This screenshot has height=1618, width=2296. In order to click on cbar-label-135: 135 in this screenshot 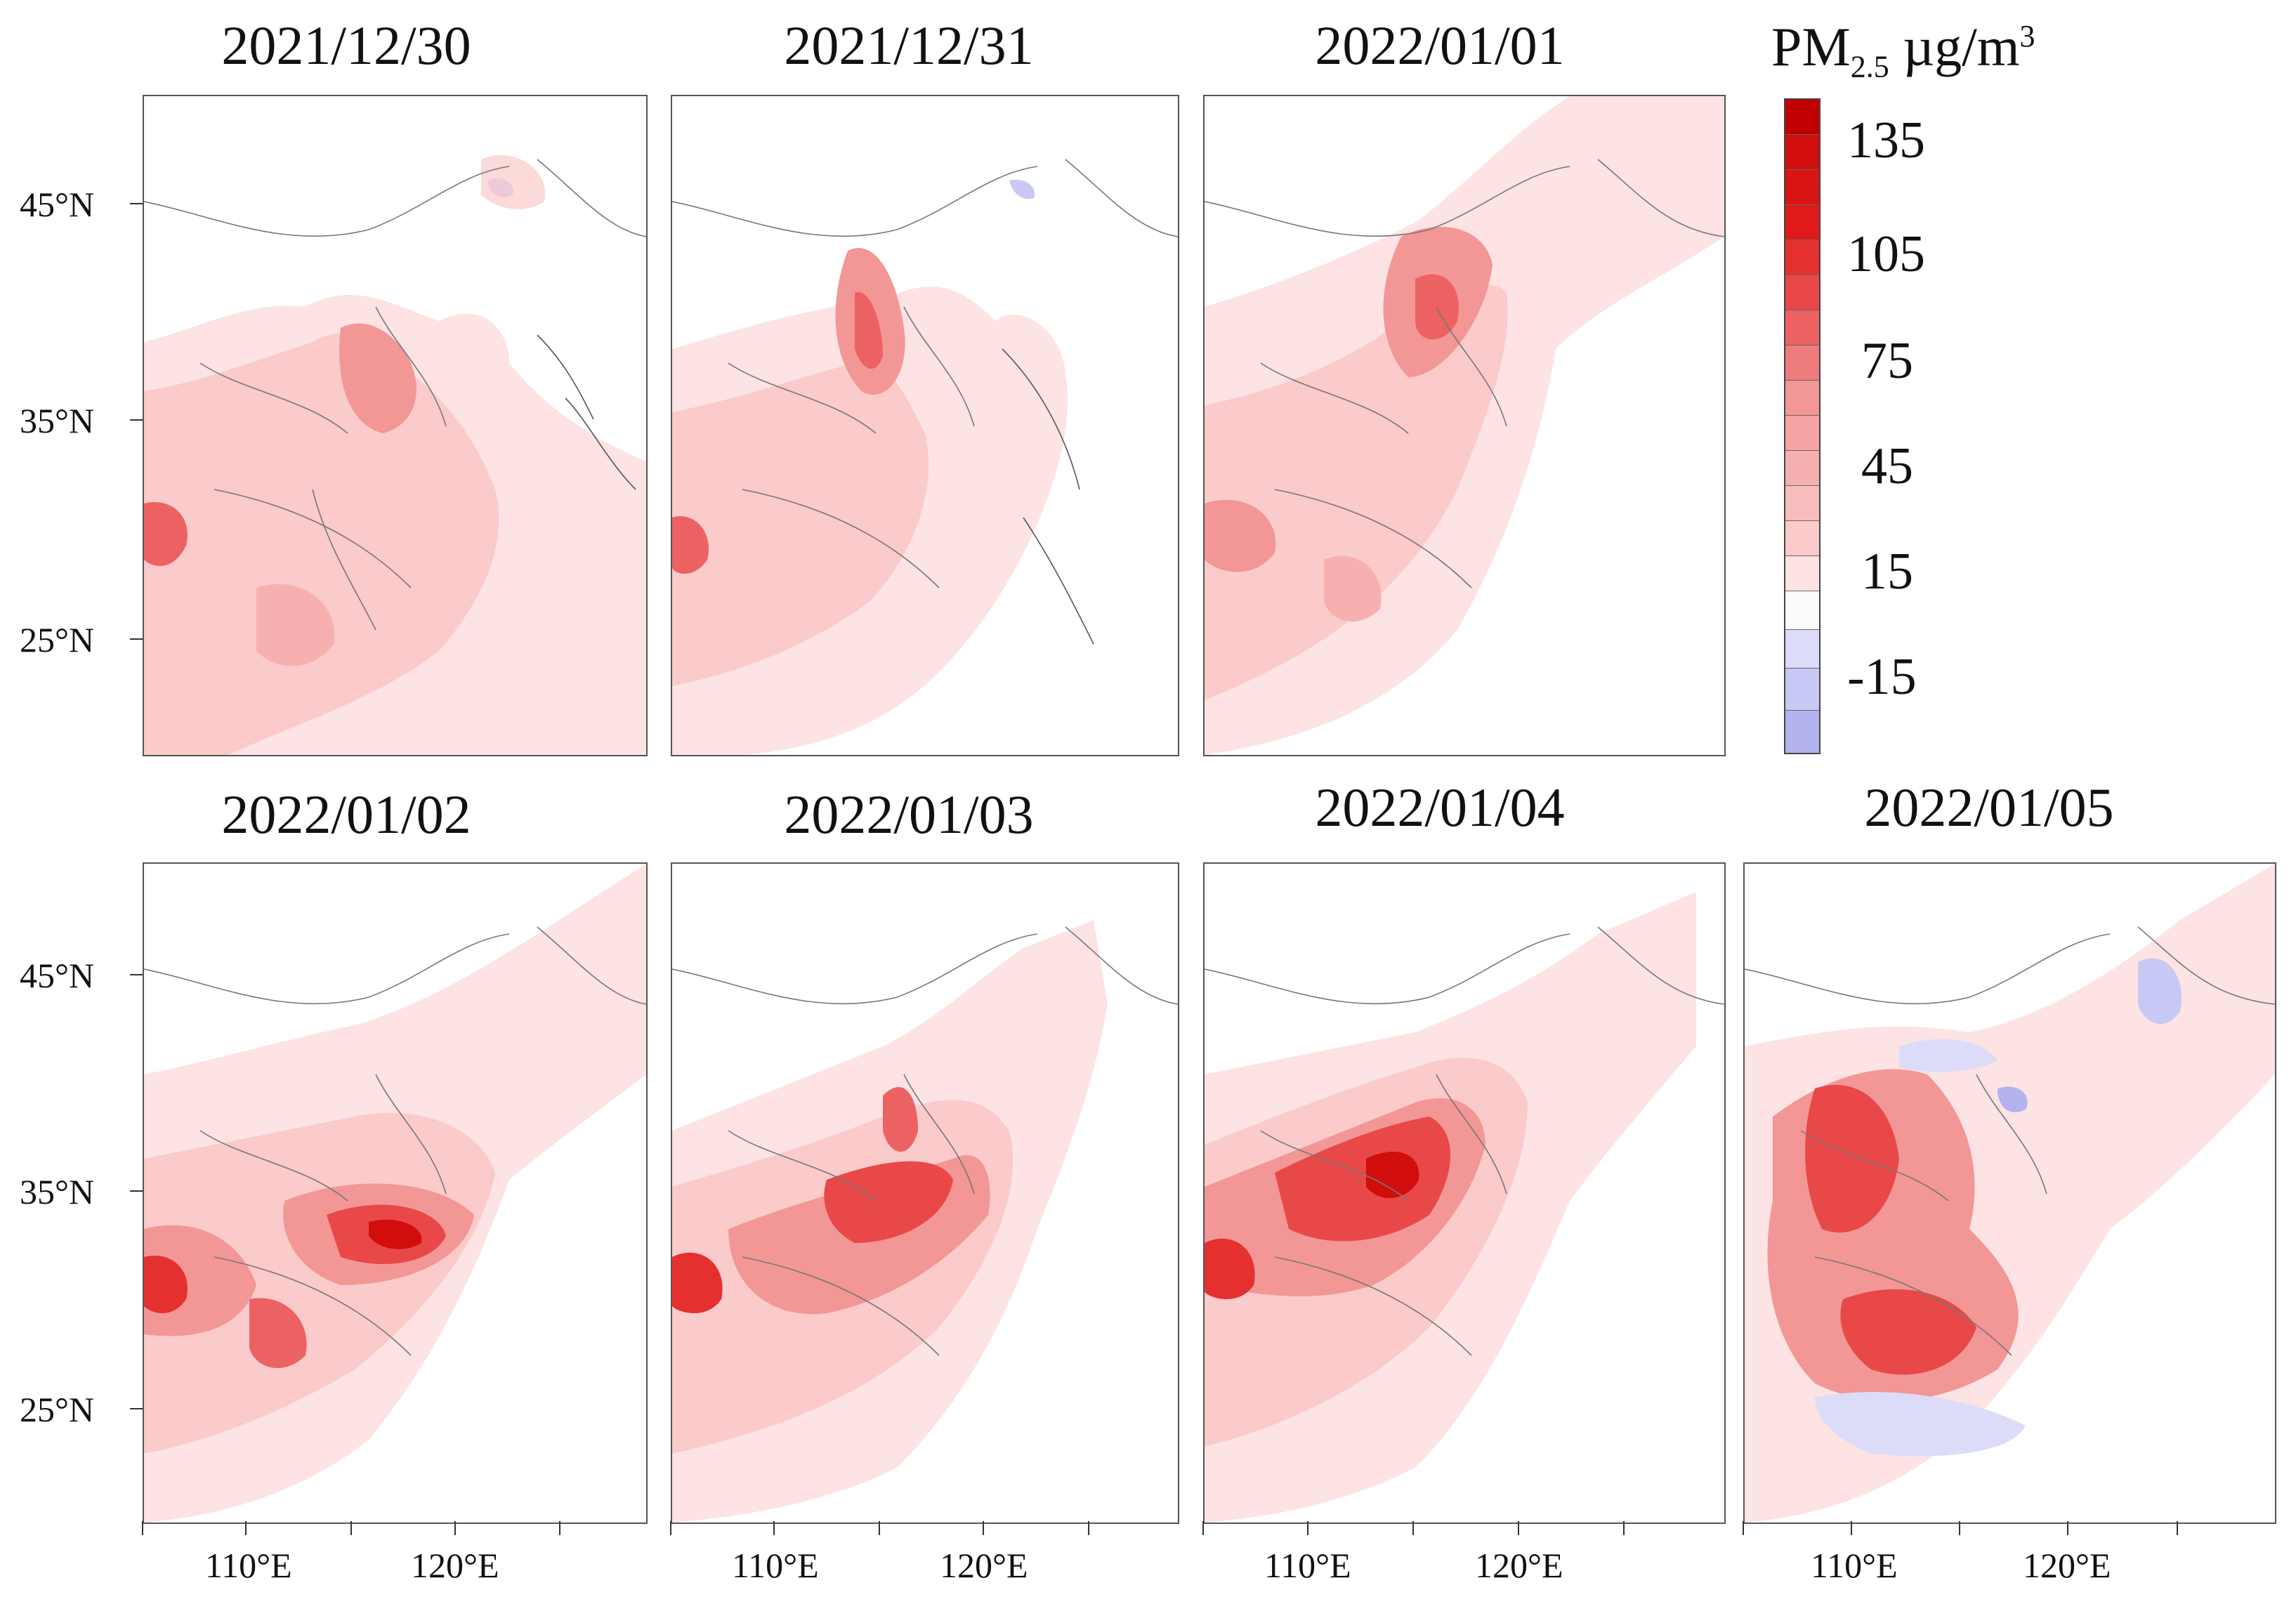, I will do `click(1886, 140)`.